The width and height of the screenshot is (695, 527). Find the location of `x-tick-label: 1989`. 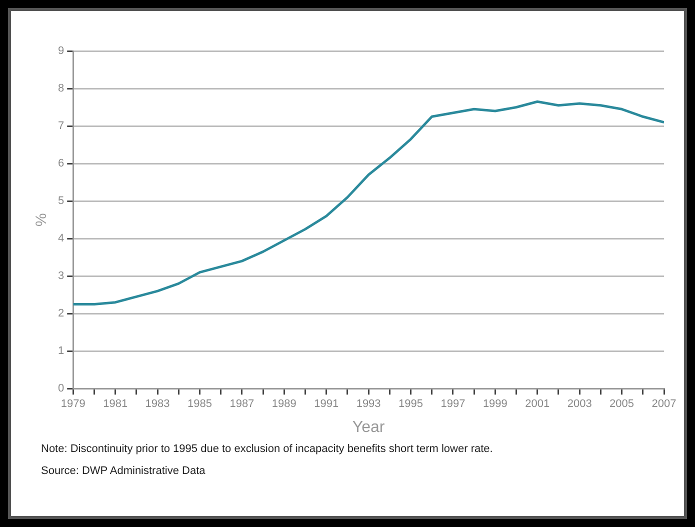

x-tick-label: 1989 is located at coordinates (284, 404).